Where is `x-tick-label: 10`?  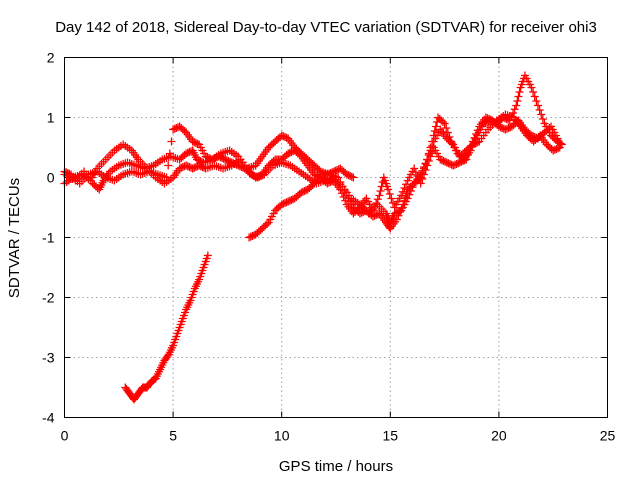 x-tick-label: 10 is located at coordinates (282, 436).